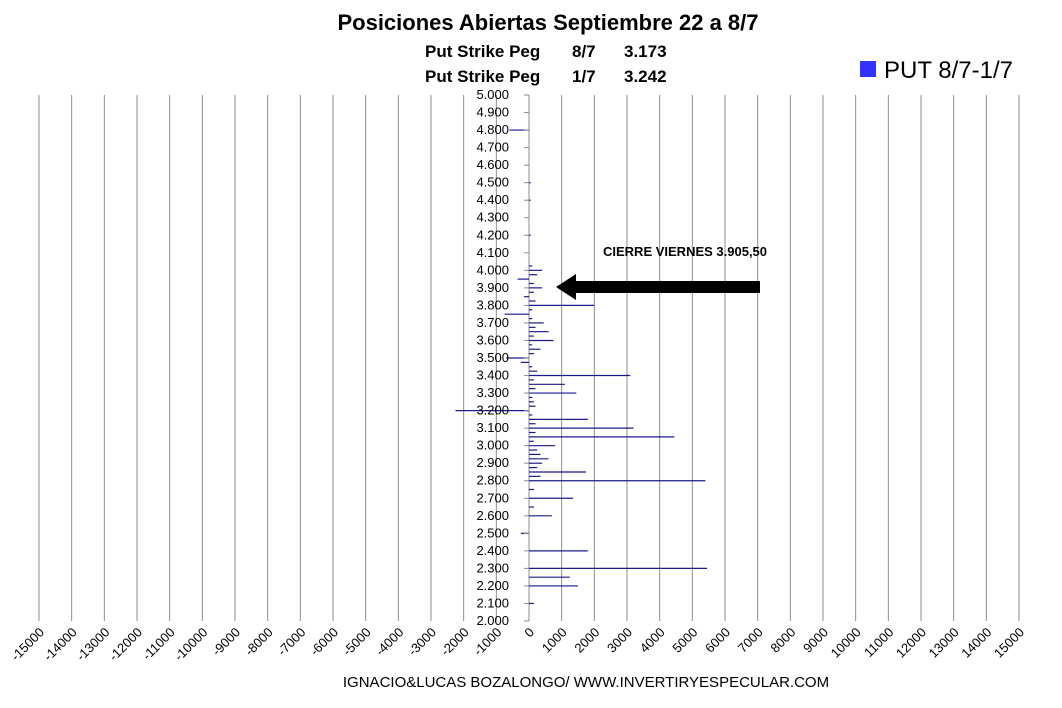 This screenshot has width=1062, height=708. I want to click on subtitle-2-date: 1/7, so click(584, 76).